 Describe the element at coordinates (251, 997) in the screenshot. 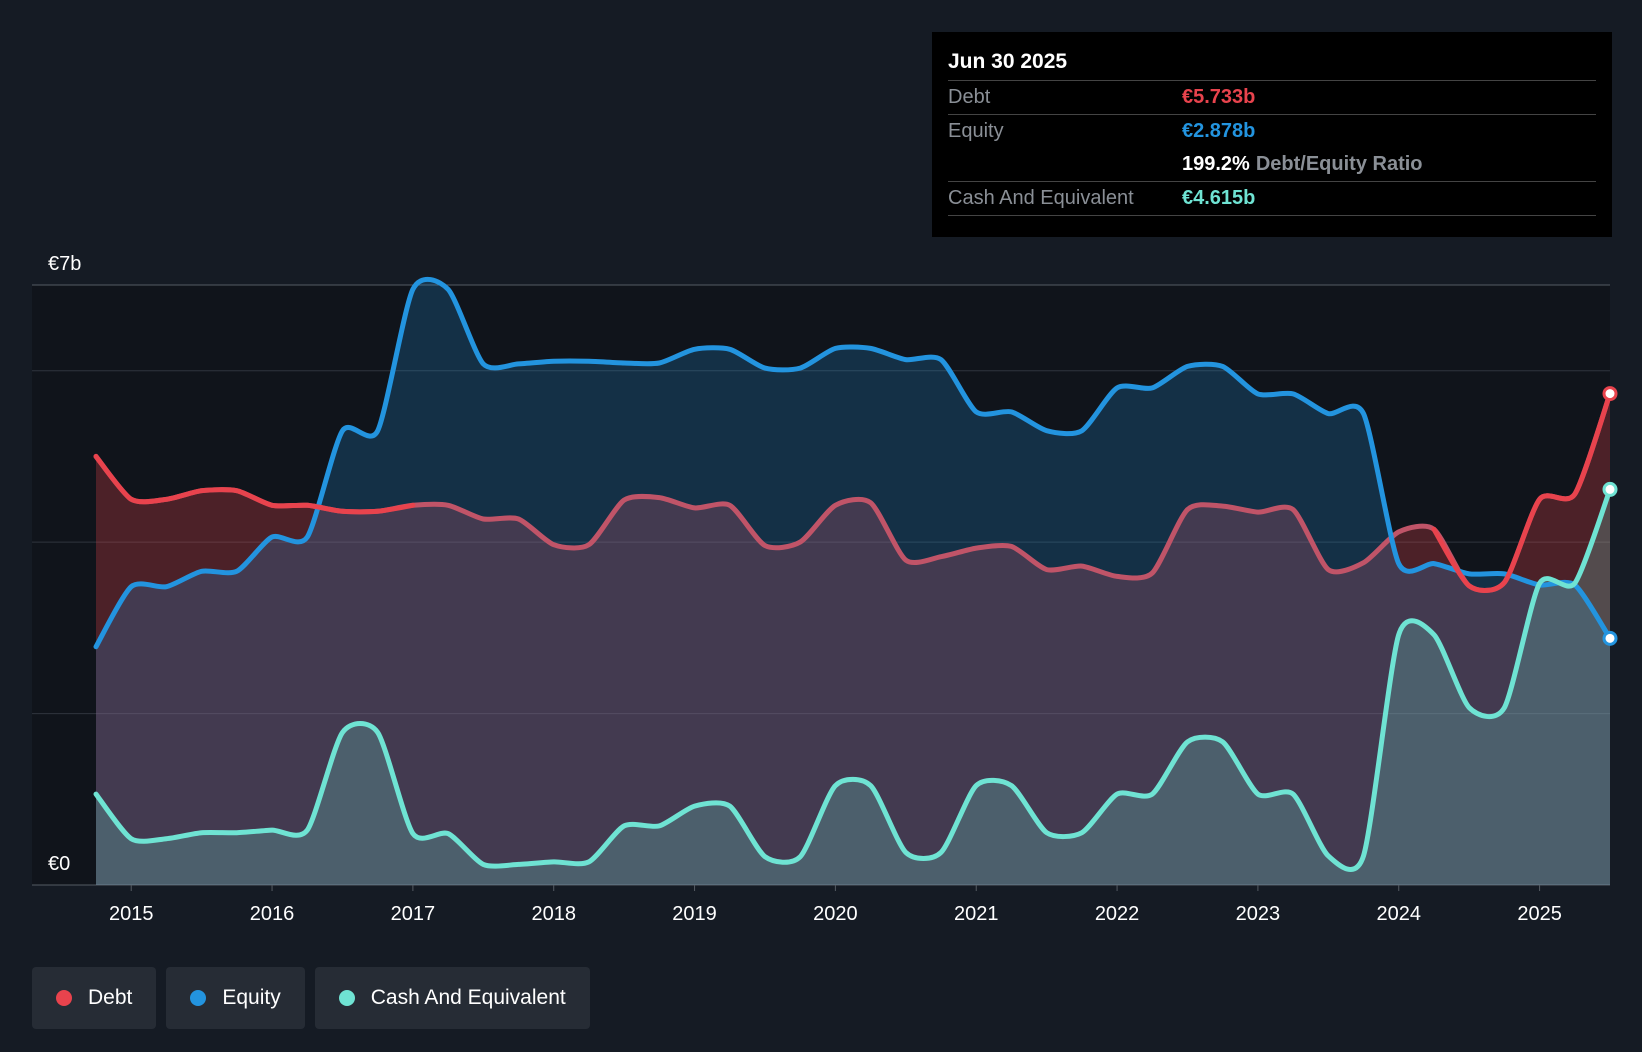

I see `legend-label-equity: Equity` at that location.